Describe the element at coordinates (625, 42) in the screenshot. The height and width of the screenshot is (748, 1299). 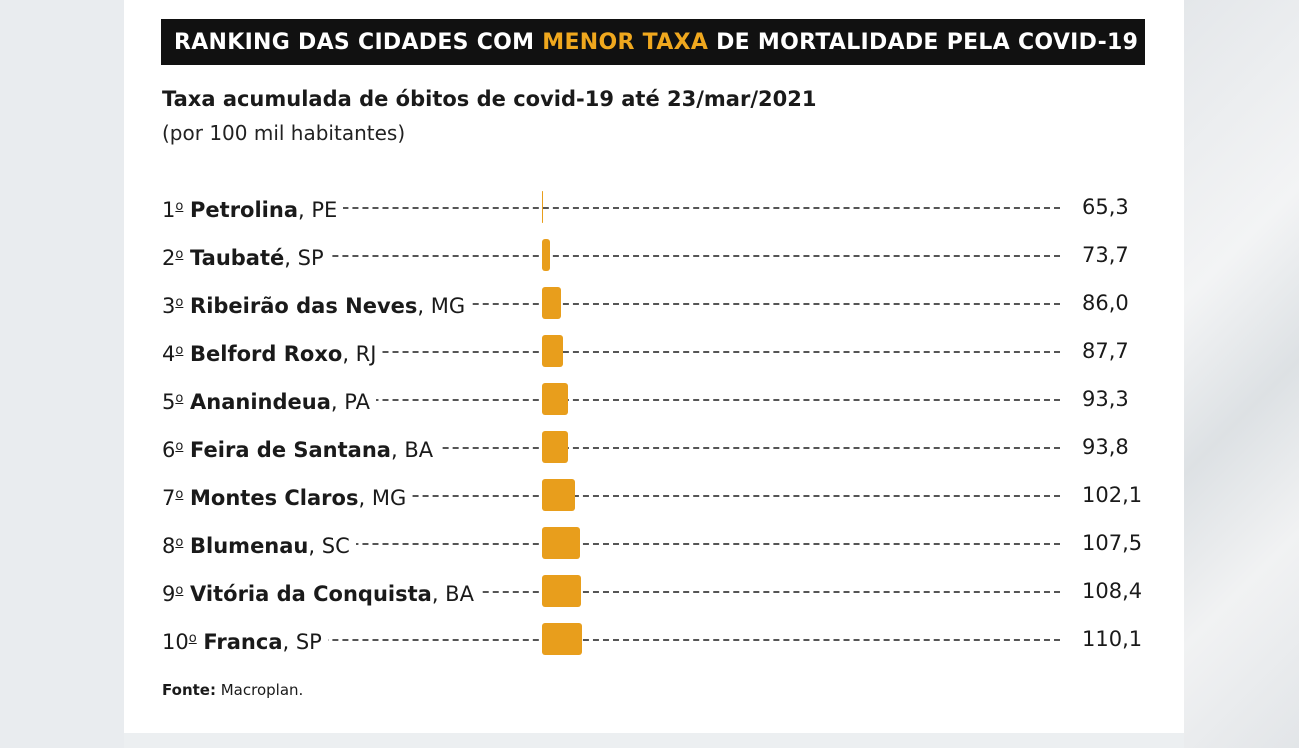
I see `title-highlight: MENOR TAXA` at that location.